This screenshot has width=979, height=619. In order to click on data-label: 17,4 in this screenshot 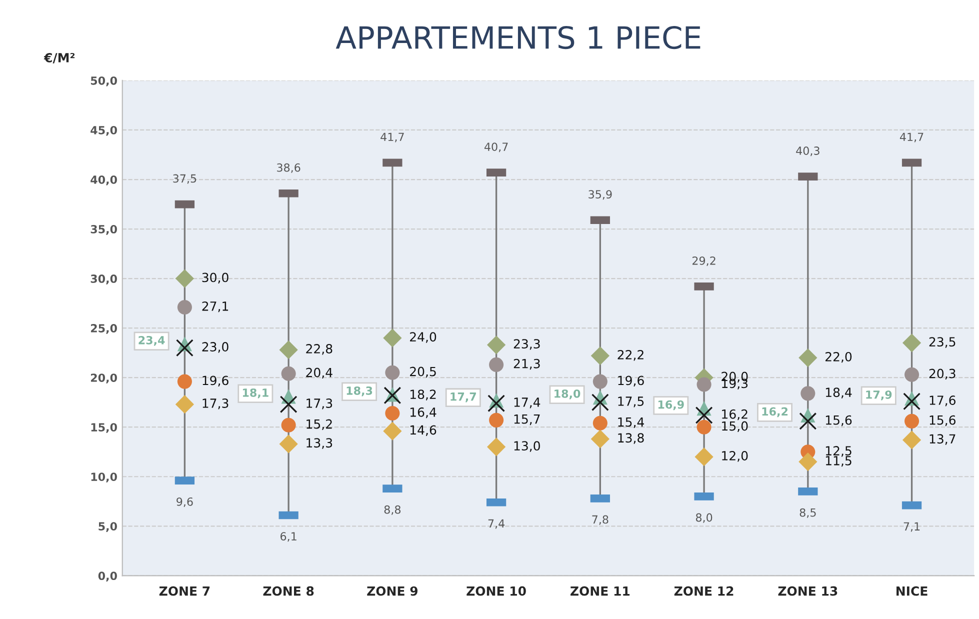, I will do `click(527, 403)`.